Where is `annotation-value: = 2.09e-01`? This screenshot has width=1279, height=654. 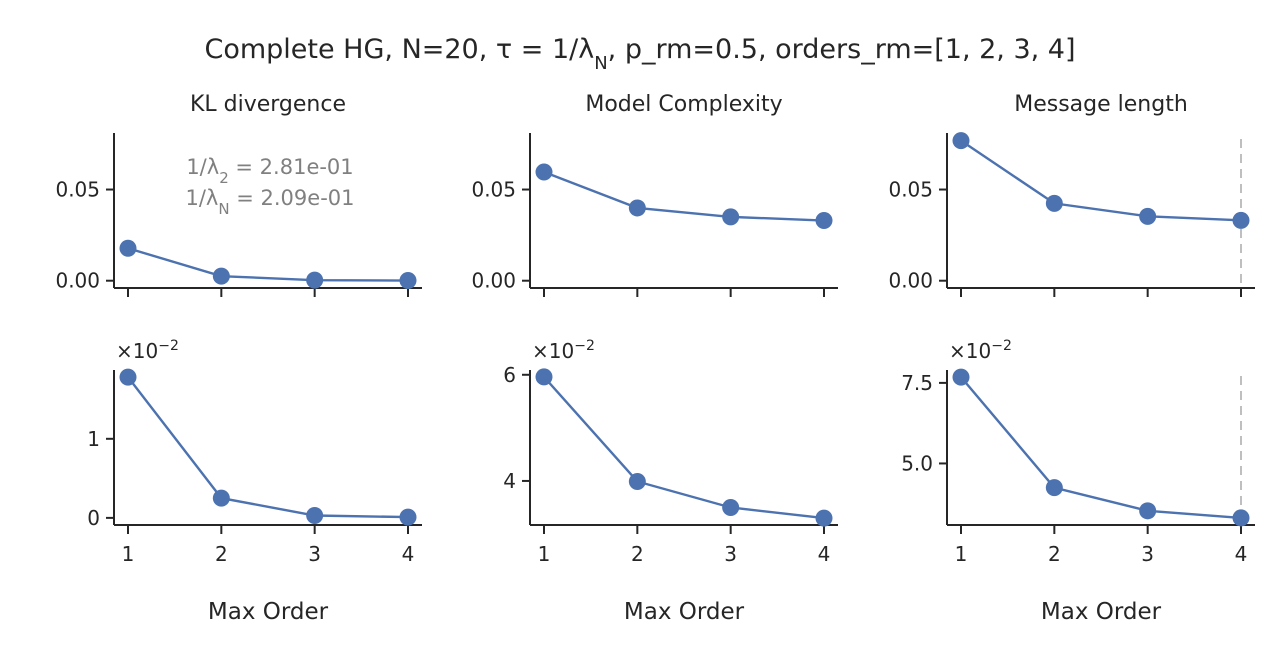
annotation-value: = 2.09e-01 is located at coordinates (292, 198).